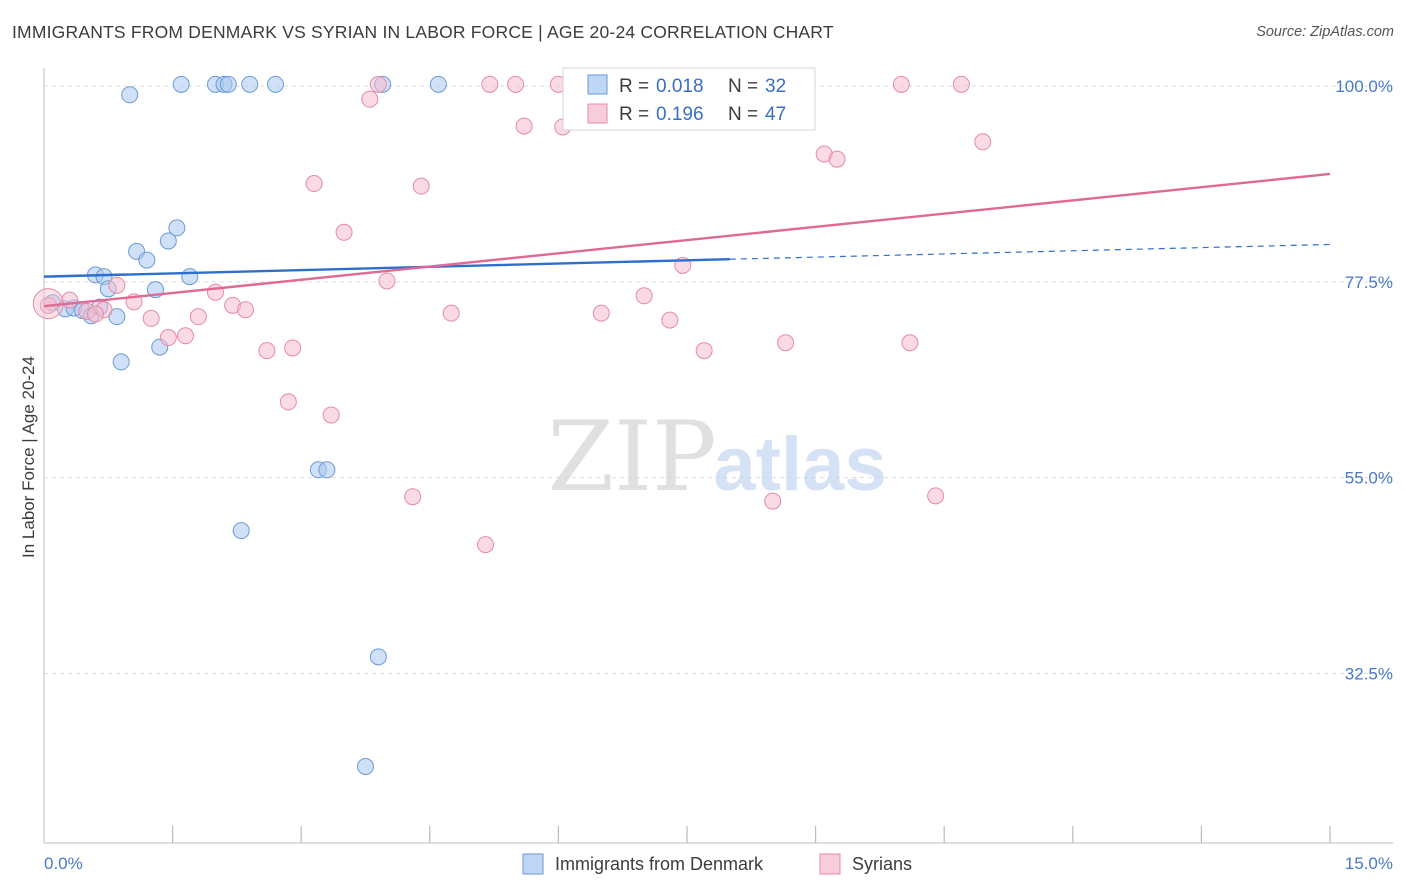 Image resolution: width=1406 pixels, height=892 pixels. Describe the element at coordinates (775, 114) in the screenshot. I see `stats-n-value-syrians: 47` at that location.